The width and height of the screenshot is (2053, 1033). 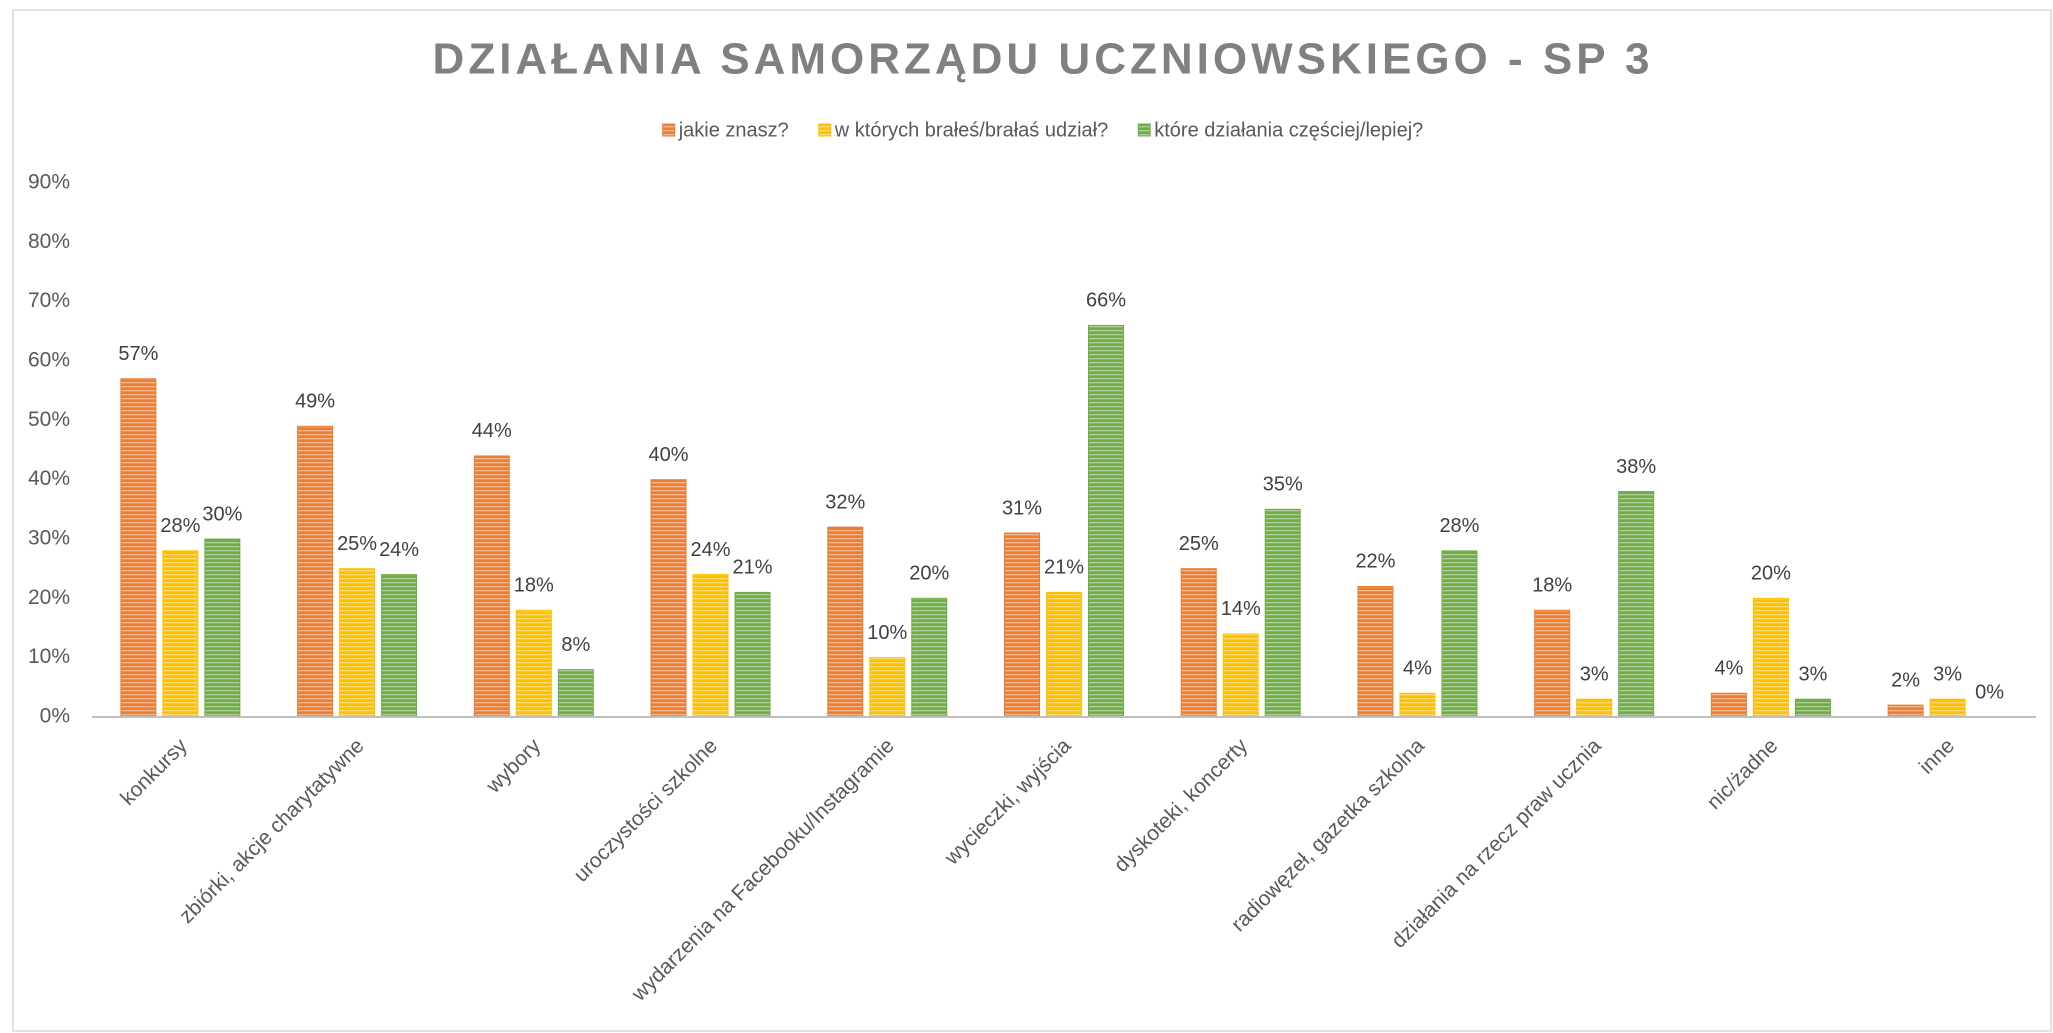 I want to click on data-label: 30%, so click(x=222, y=514).